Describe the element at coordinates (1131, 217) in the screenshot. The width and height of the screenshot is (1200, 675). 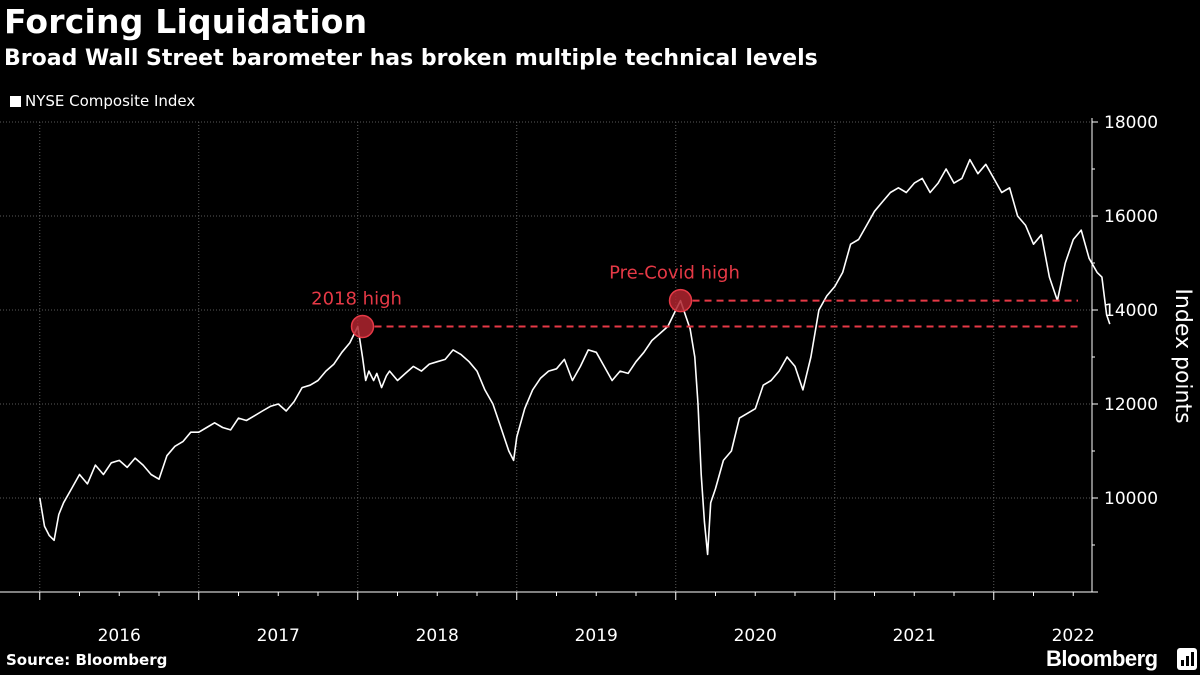
I see `y-tick-label: 16000` at that location.